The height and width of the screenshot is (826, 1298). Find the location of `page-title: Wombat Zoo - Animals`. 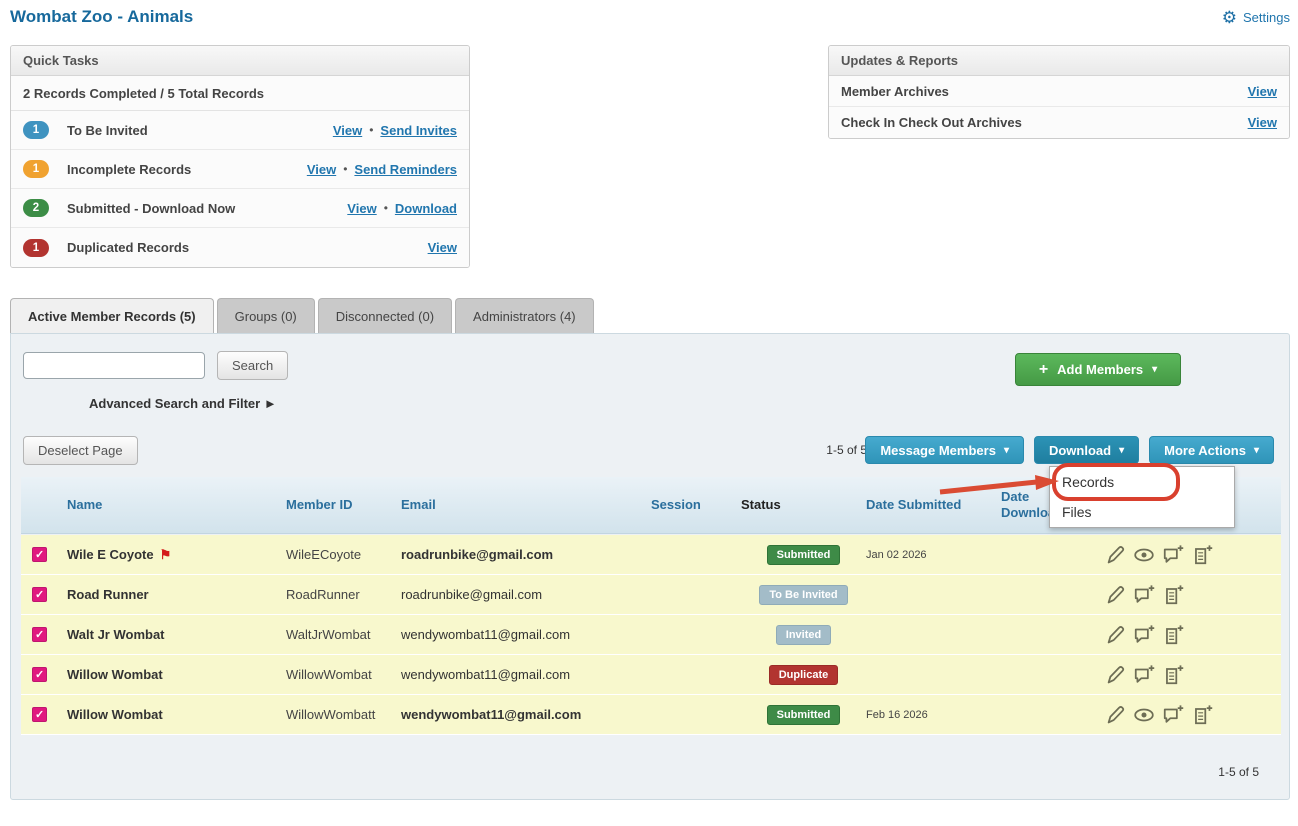

page-title: Wombat Zoo - Animals is located at coordinates (102, 16).